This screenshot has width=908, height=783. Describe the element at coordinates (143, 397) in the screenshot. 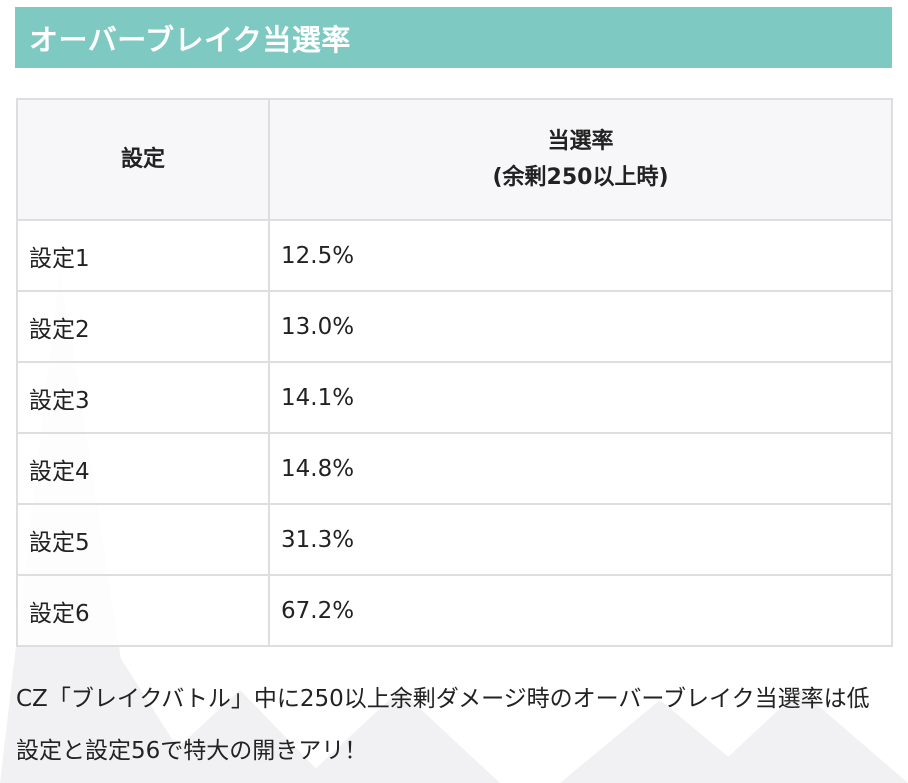

I see `setting-cell: 設定3` at that location.